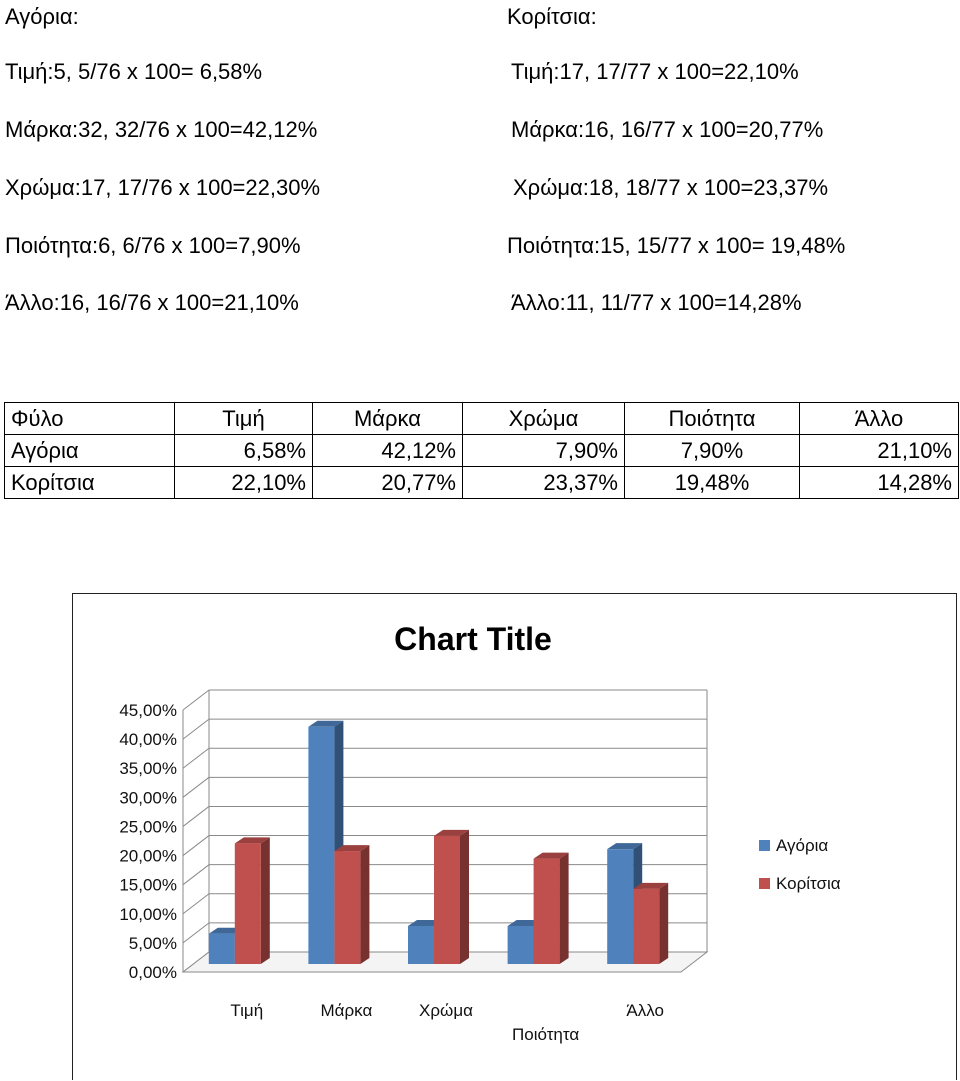 The image size is (960, 1081). I want to click on girls-calc-color: Χρώμα:18, 18/77 x 100=23,37%, so click(671, 187).